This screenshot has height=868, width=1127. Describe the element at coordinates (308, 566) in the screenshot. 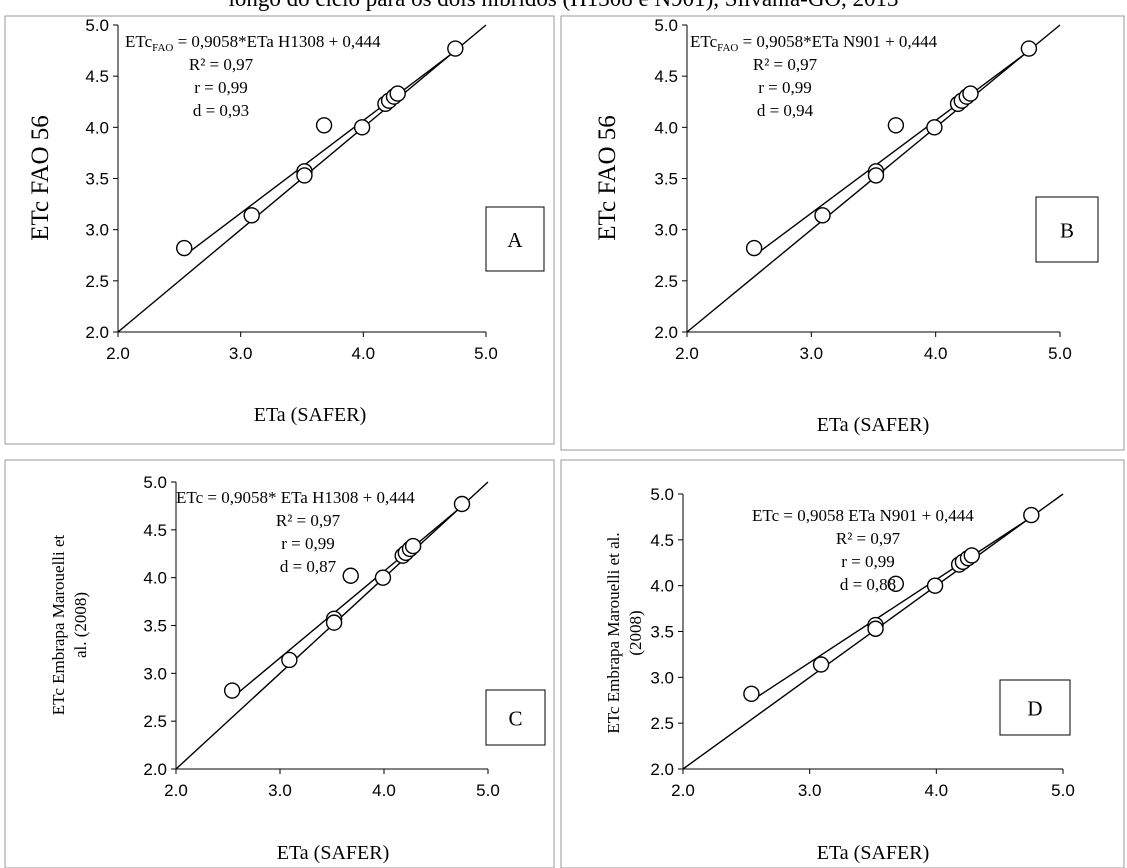

I see `stat-label: d = 0,87` at that location.